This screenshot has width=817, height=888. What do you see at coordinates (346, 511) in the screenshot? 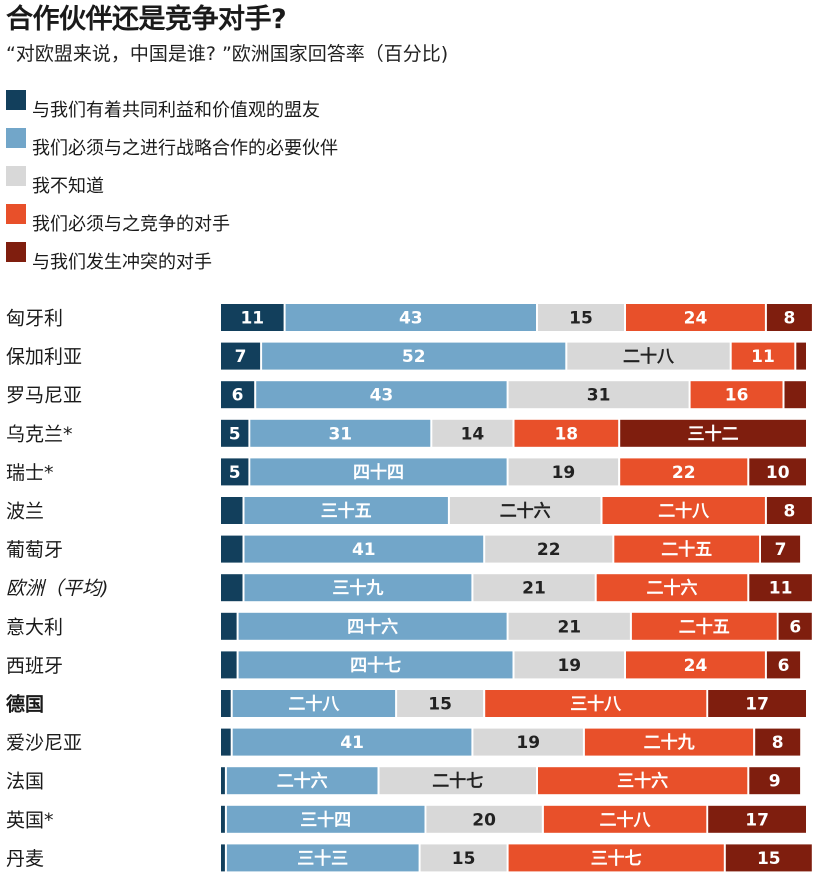
I see `data-label: 三十五` at bounding box center [346, 511].